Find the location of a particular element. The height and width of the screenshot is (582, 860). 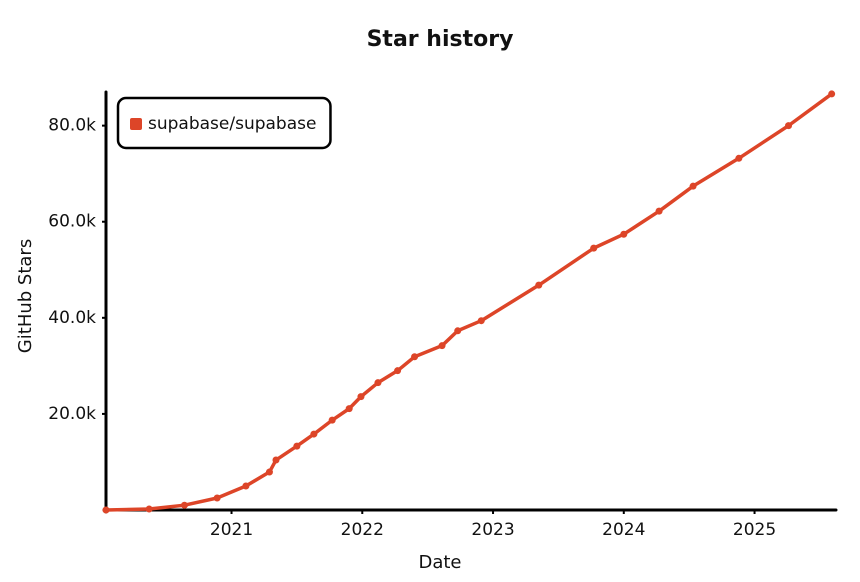

x-axis-title: Date is located at coordinates (439, 562).